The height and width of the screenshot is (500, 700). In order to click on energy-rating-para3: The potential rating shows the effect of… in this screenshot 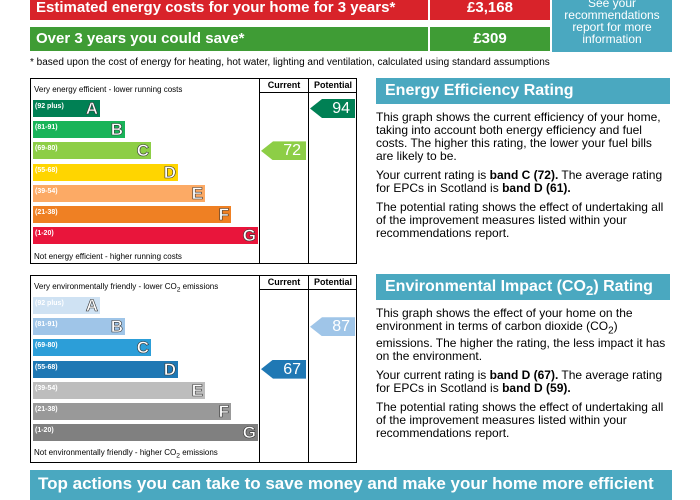, I will do `click(520, 220)`.